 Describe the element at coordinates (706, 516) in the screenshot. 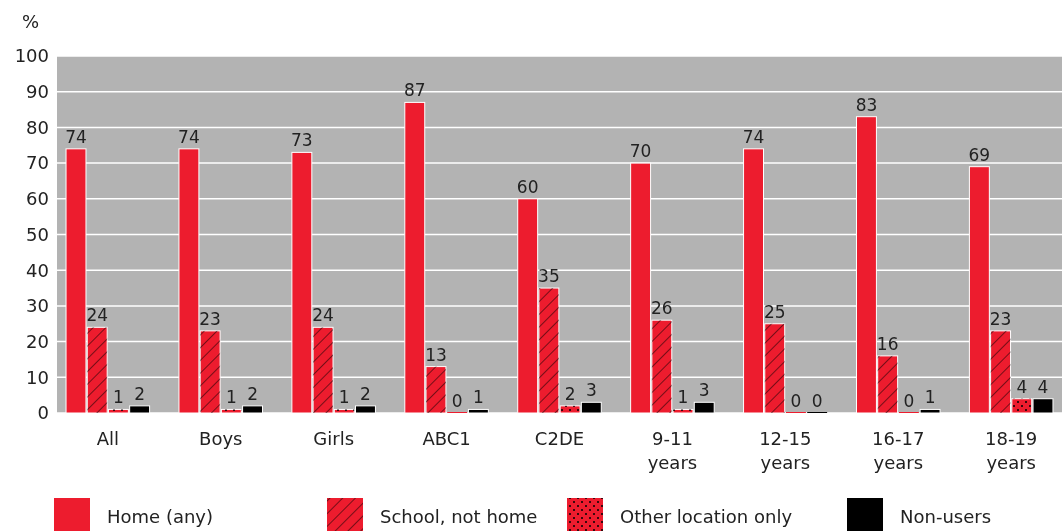

I see `legend-label: Other location only` at that location.